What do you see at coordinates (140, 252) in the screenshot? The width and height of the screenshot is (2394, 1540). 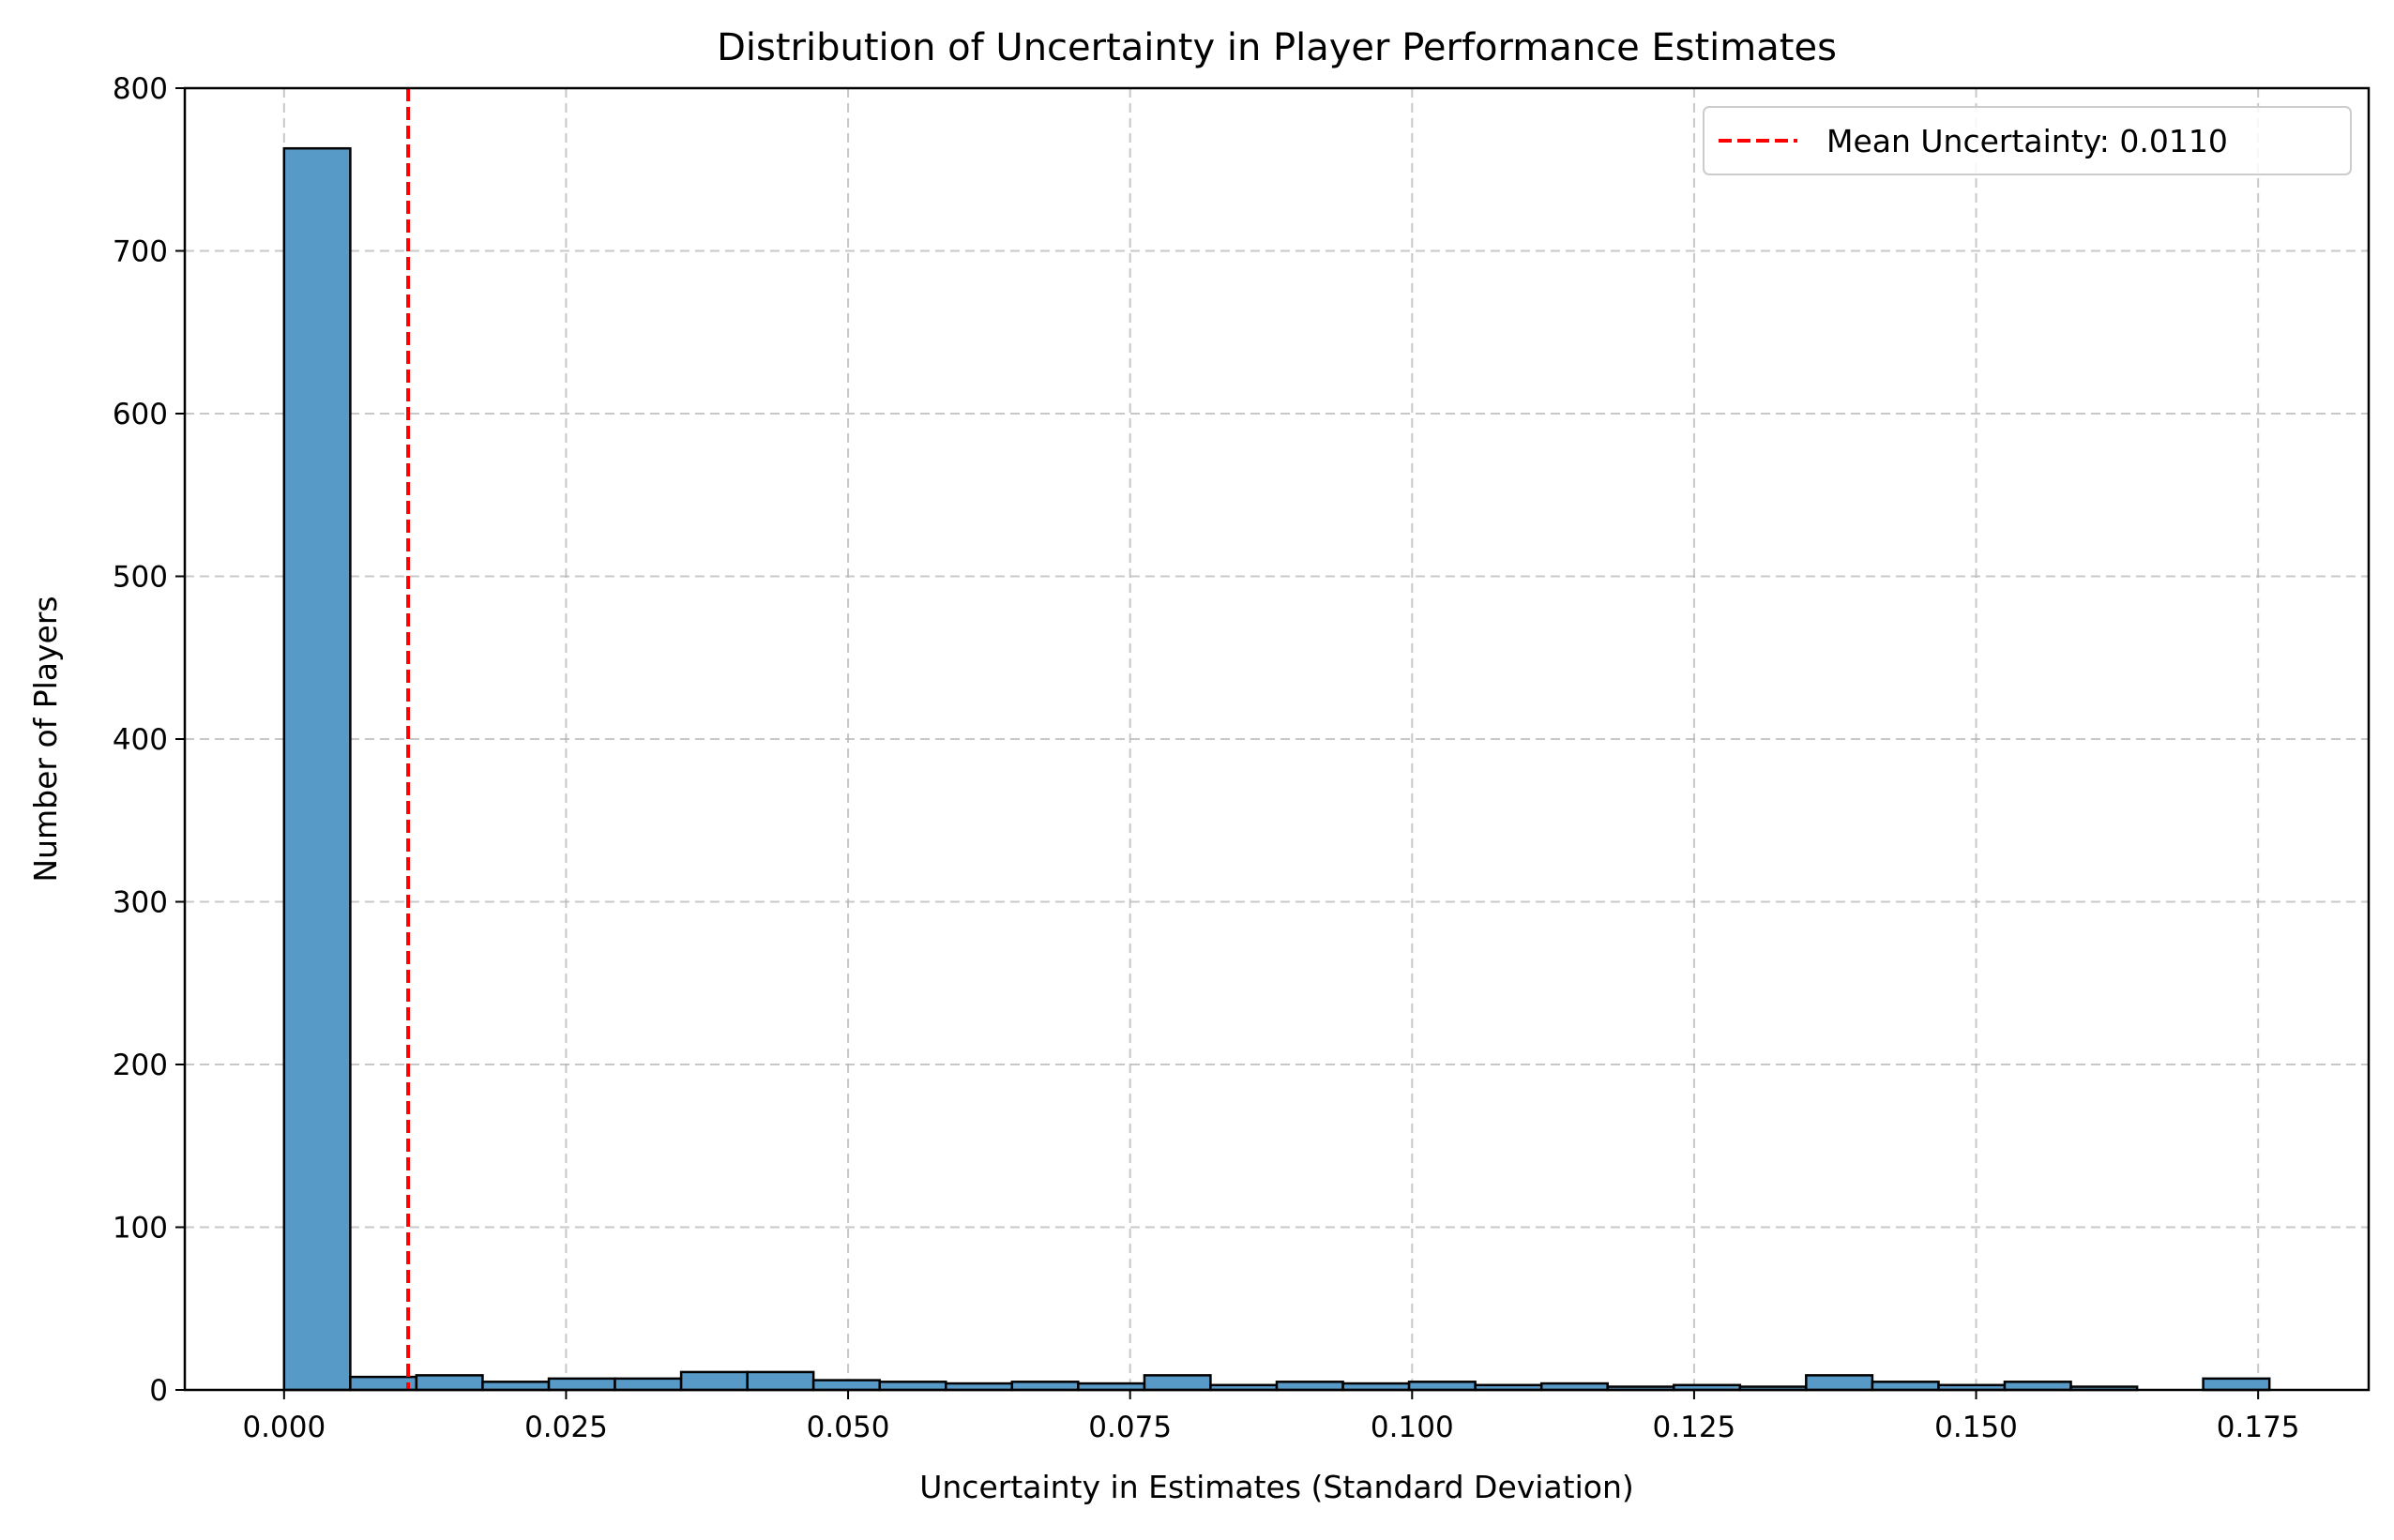 I see `y-tick-label-7: 700` at bounding box center [140, 252].